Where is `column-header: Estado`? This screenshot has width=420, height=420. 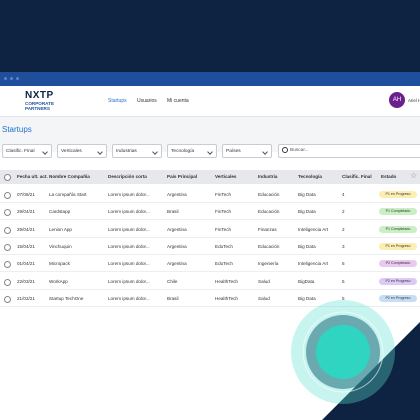 column-header: Estado is located at coordinates (389, 176).